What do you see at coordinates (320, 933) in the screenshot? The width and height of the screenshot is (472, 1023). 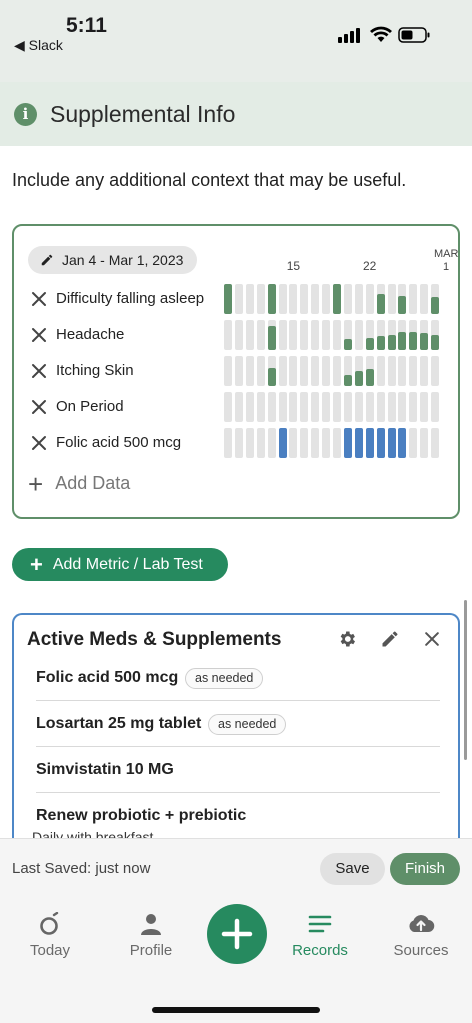 I see `tab-records: Records` at bounding box center [320, 933].